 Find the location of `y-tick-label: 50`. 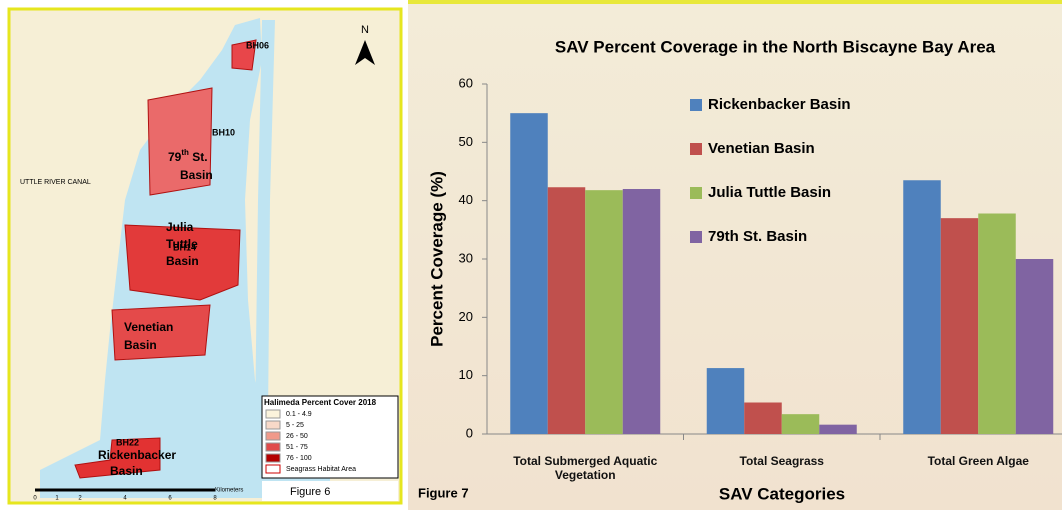

y-tick-label: 50 is located at coordinates (466, 141).